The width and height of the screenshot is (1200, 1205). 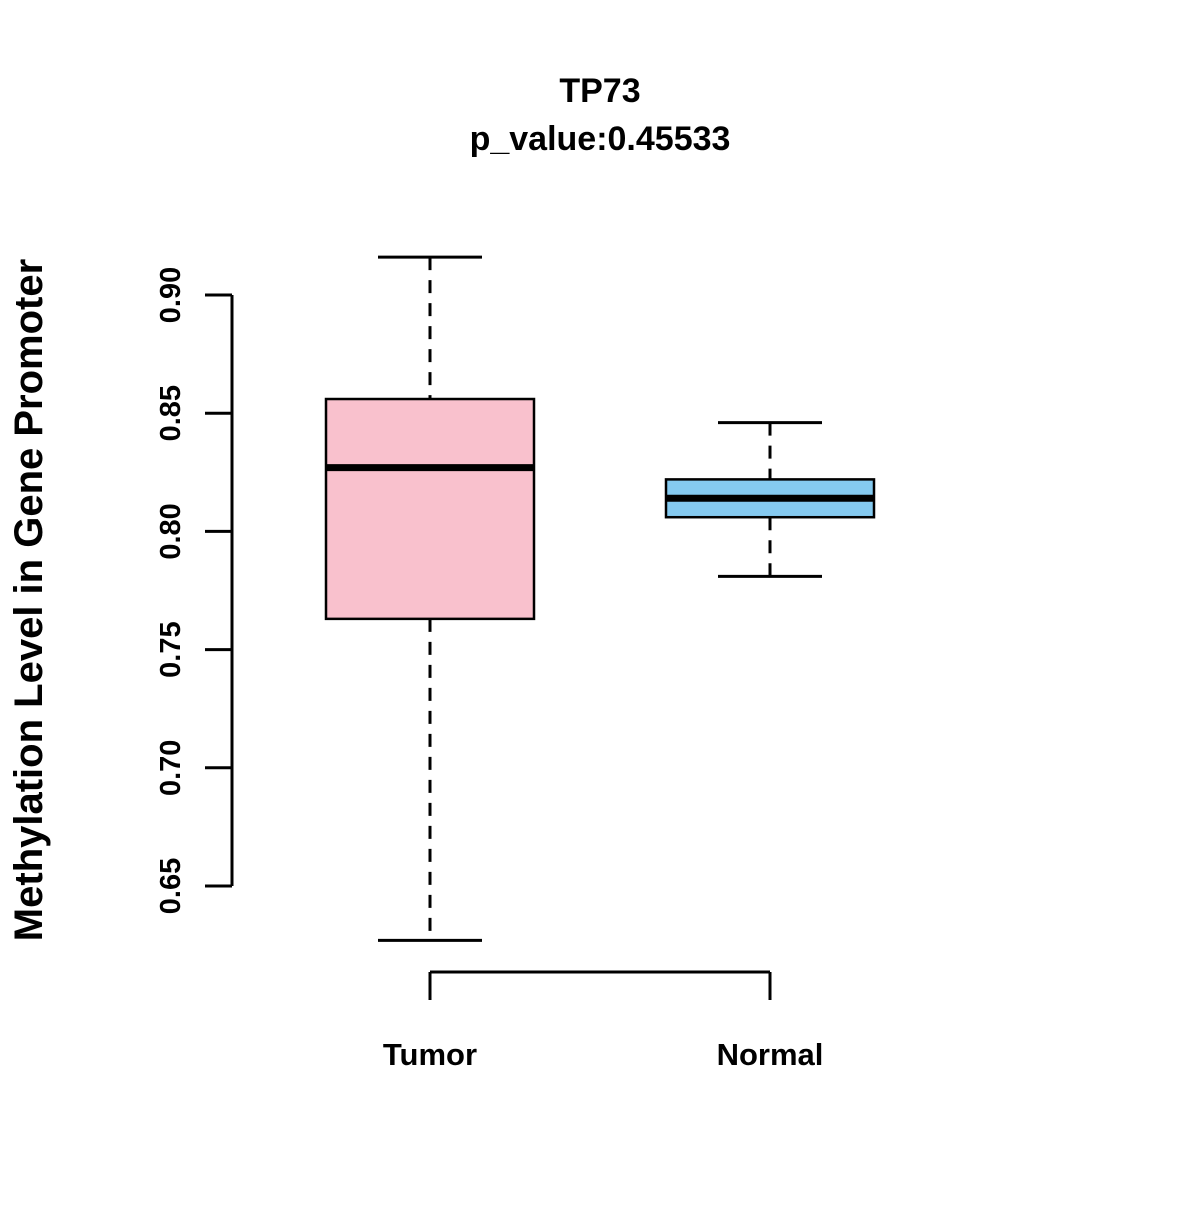 What do you see at coordinates (430, 509) in the screenshot?
I see `iqr-box-tumor` at bounding box center [430, 509].